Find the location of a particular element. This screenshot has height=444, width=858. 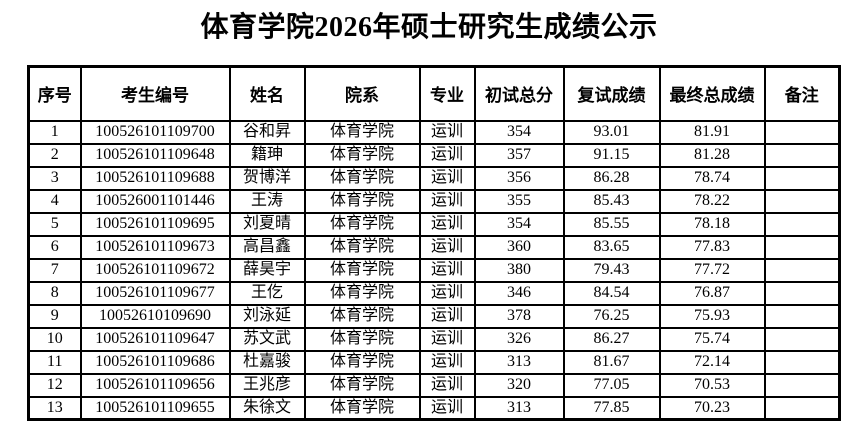

table-cell-candidate-id: 100526101109655 is located at coordinates (155, 408).